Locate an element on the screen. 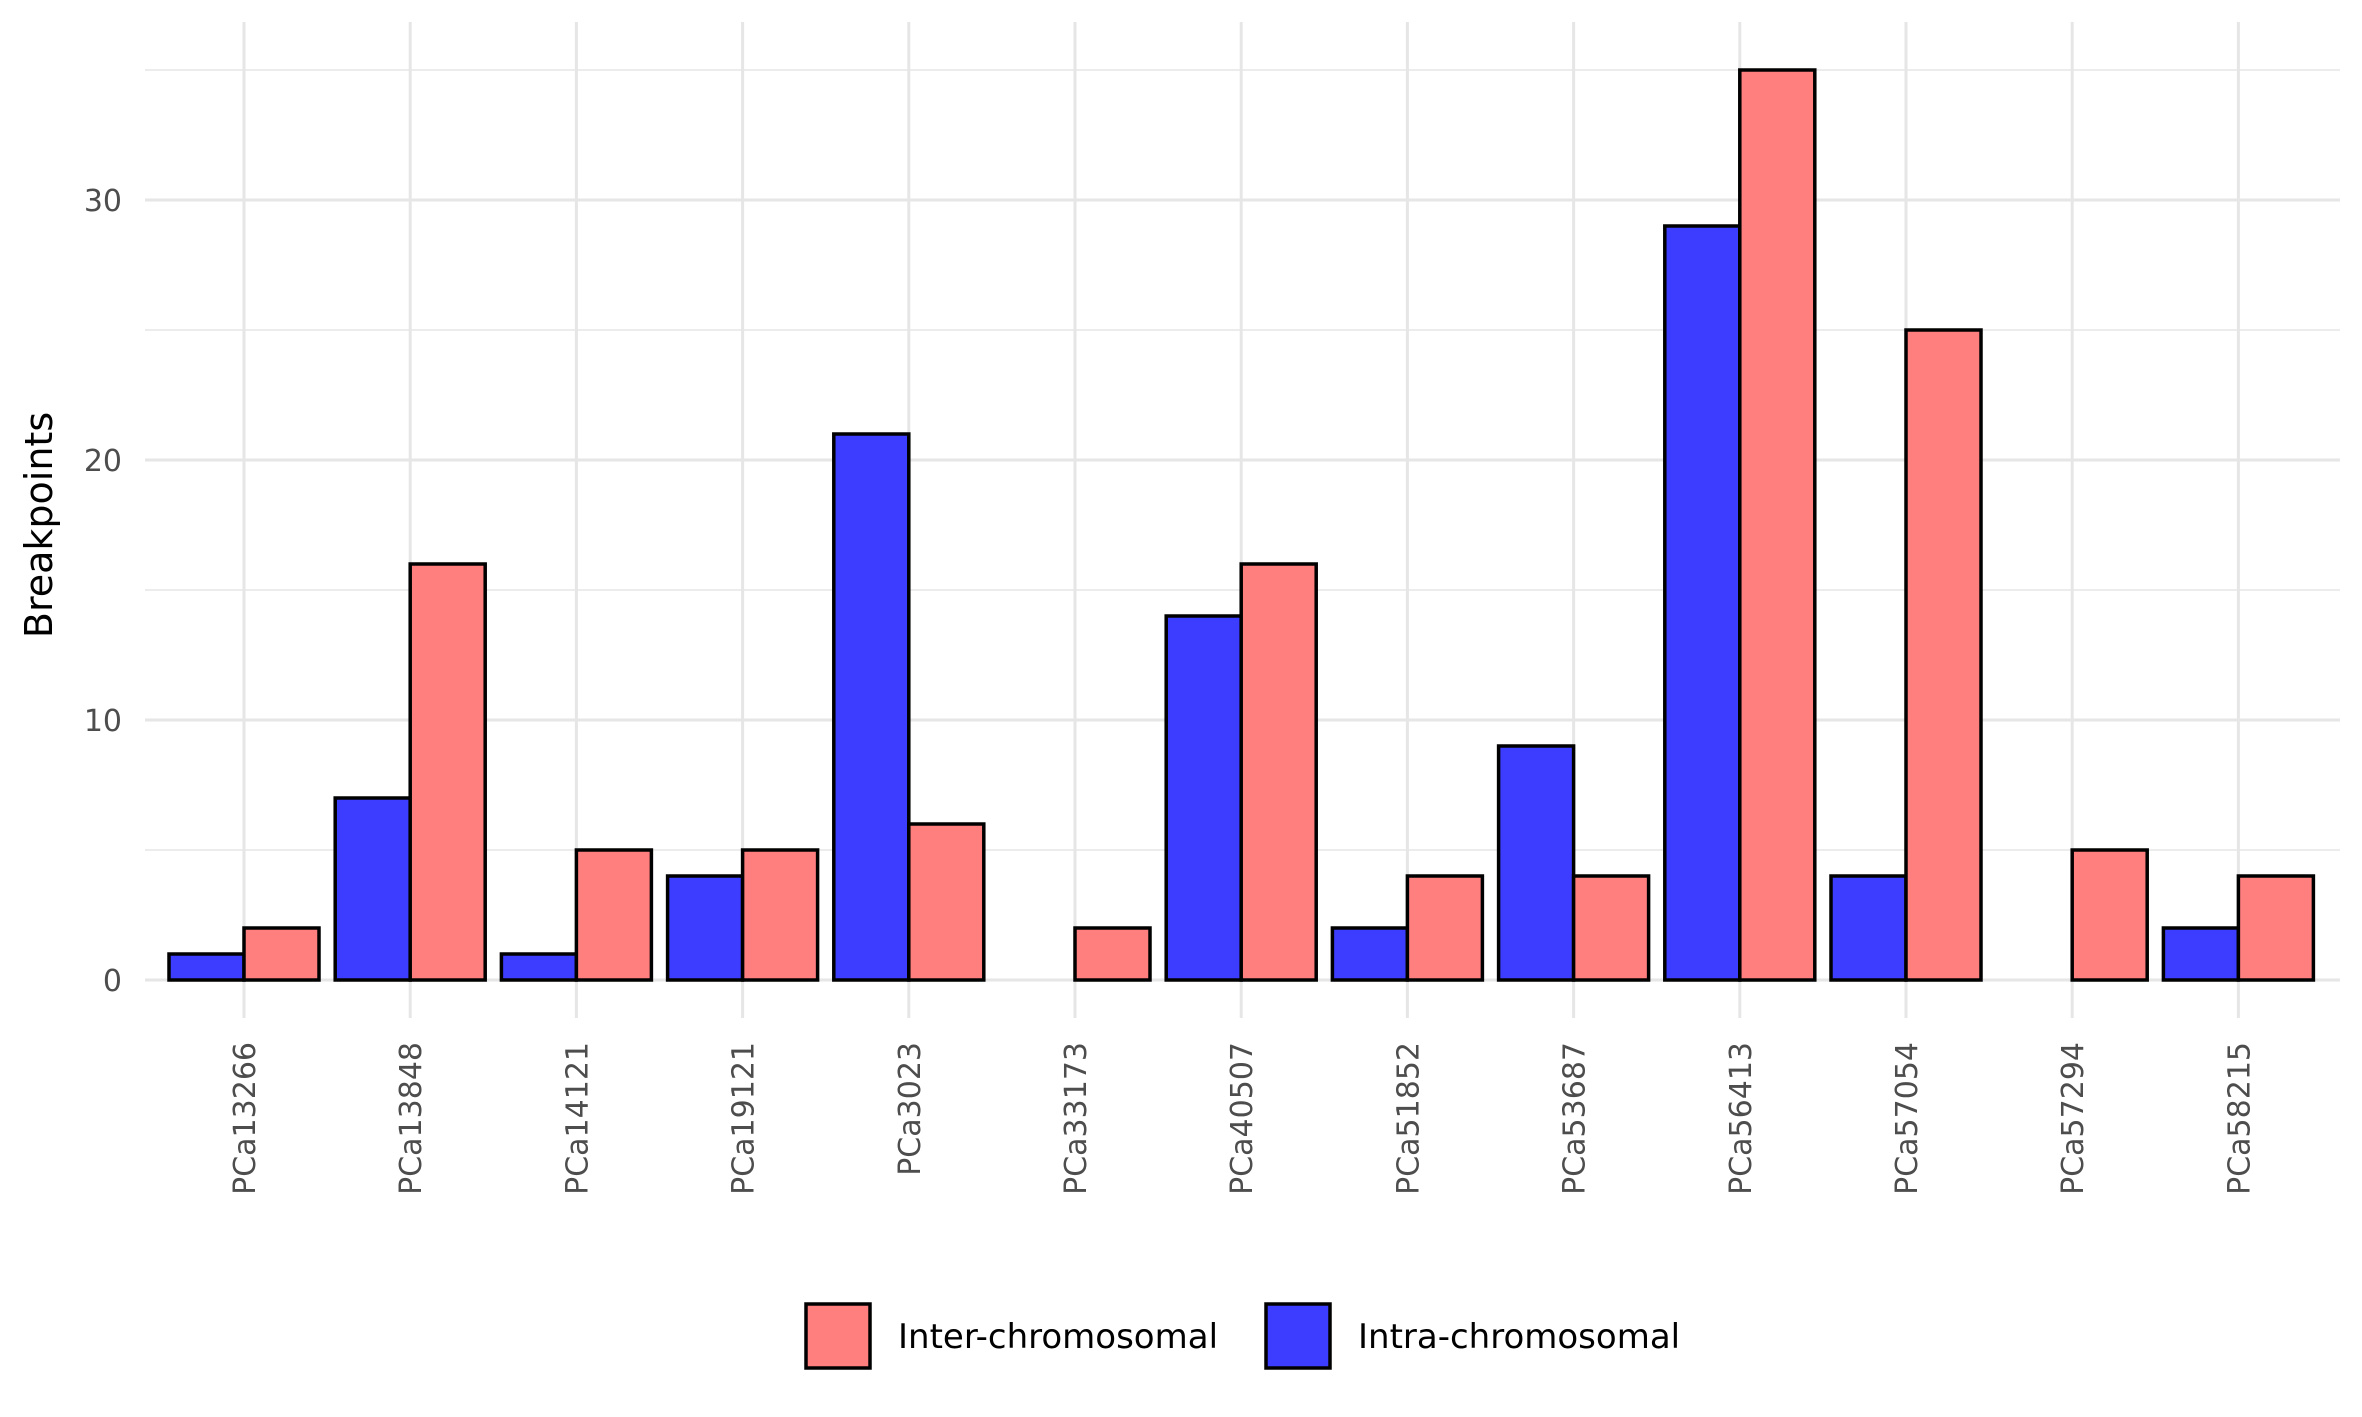 Image resolution: width=2362 pixels, height=1417 pixels. bar-intra-PCa3023 is located at coordinates (871, 707).